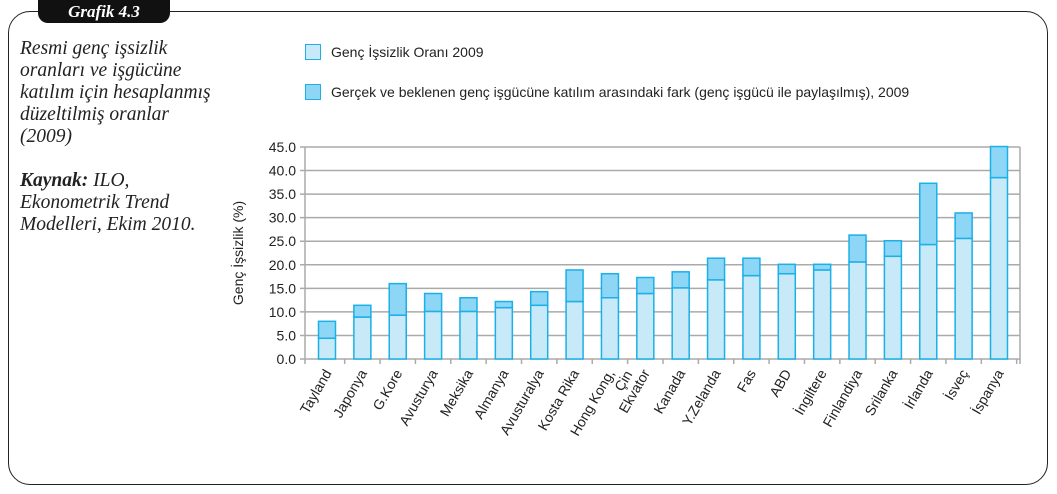 This screenshot has width=1057, height=494. What do you see at coordinates (955, 384) in the screenshot?
I see `x-tick-label: İsveç` at bounding box center [955, 384].